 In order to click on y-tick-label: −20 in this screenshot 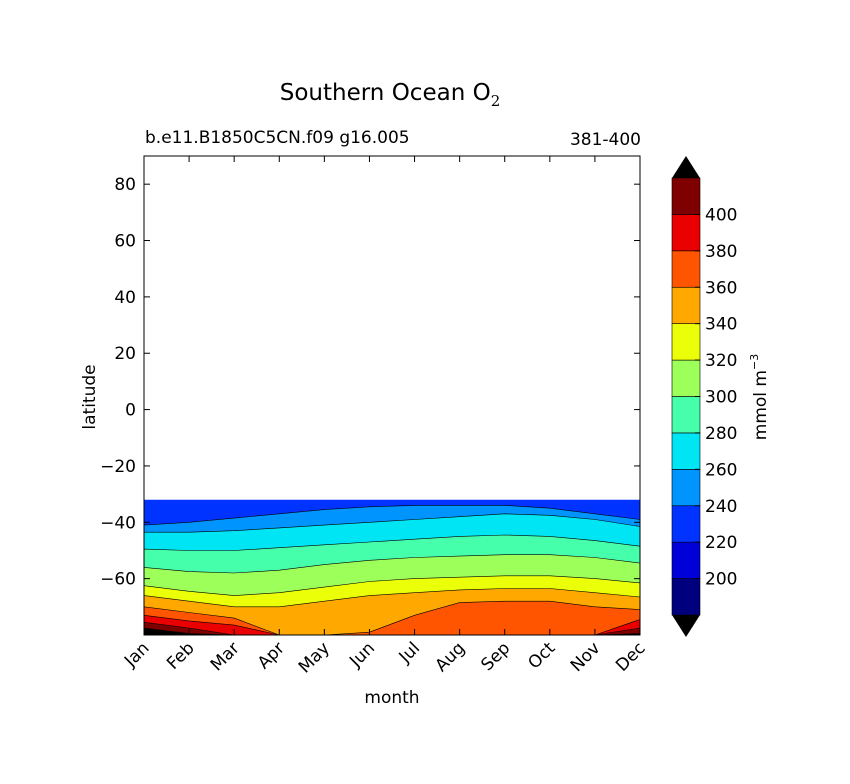, I will do `click(118, 467)`.